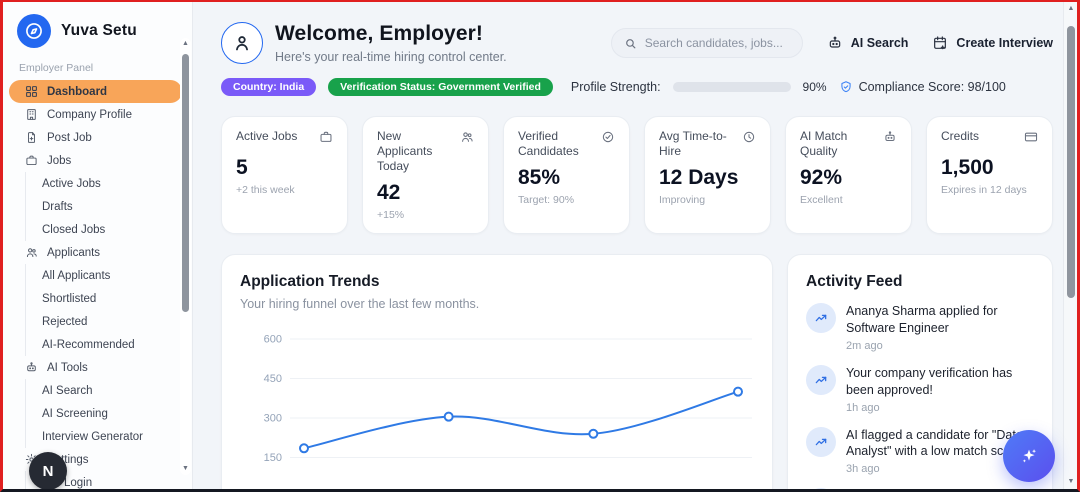 The width and height of the screenshot is (1080, 492). What do you see at coordinates (48, 470) in the screenshot?
I see `floating-n-badge: N` at bounding box center [48, 470].